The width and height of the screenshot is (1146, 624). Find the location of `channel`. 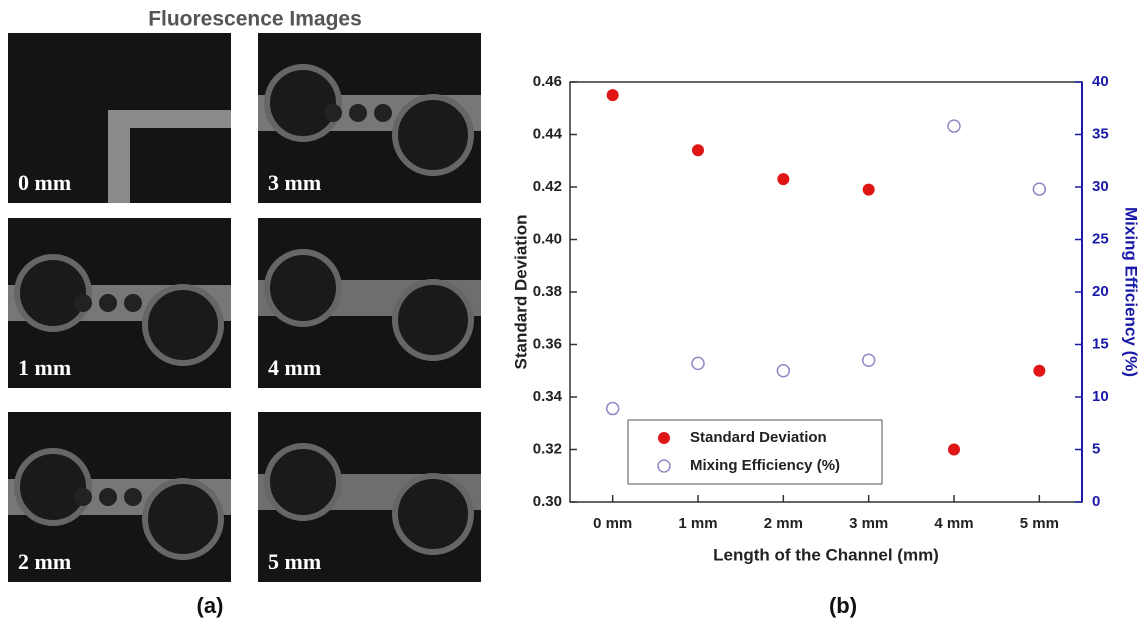

channel is located at coordinates (169, 156).